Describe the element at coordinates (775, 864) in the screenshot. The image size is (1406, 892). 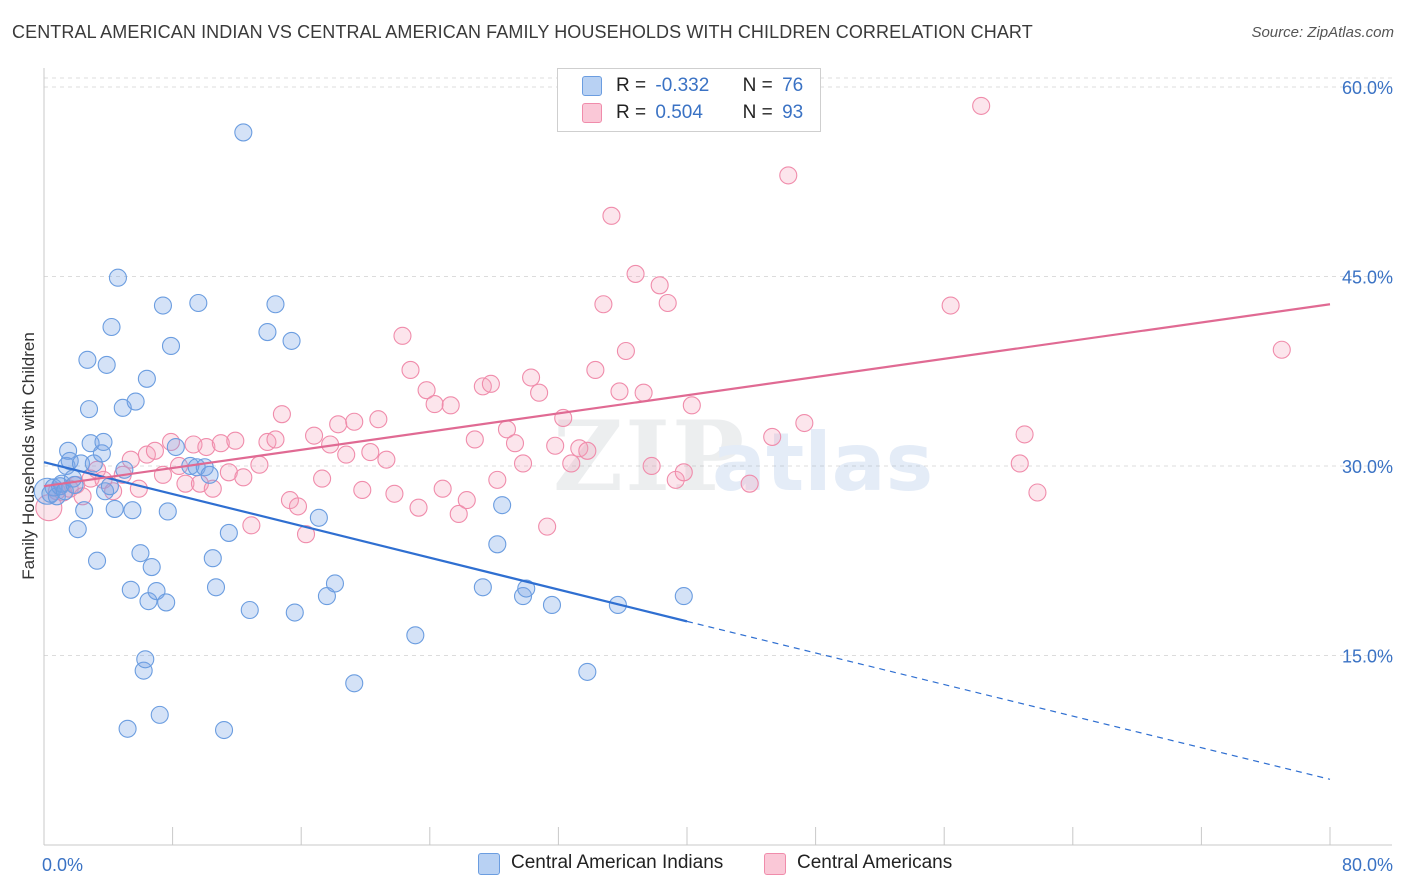
I see `legend-swatch-pink` at that location.